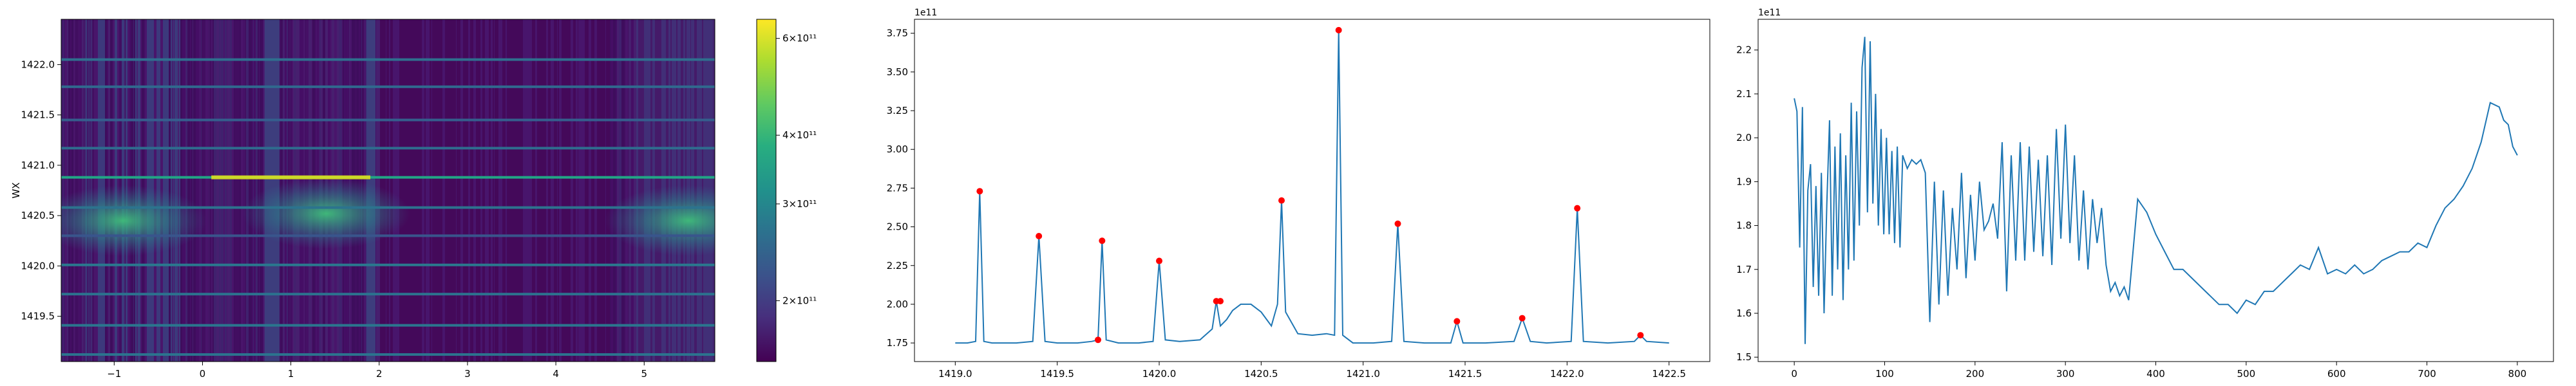 The height and width of the screenshot is (386, 2576). Describe the element at coordinates (799, 38) in the screenshot. I see `colorbar-tick-label: 6×10¹¹` at that location.